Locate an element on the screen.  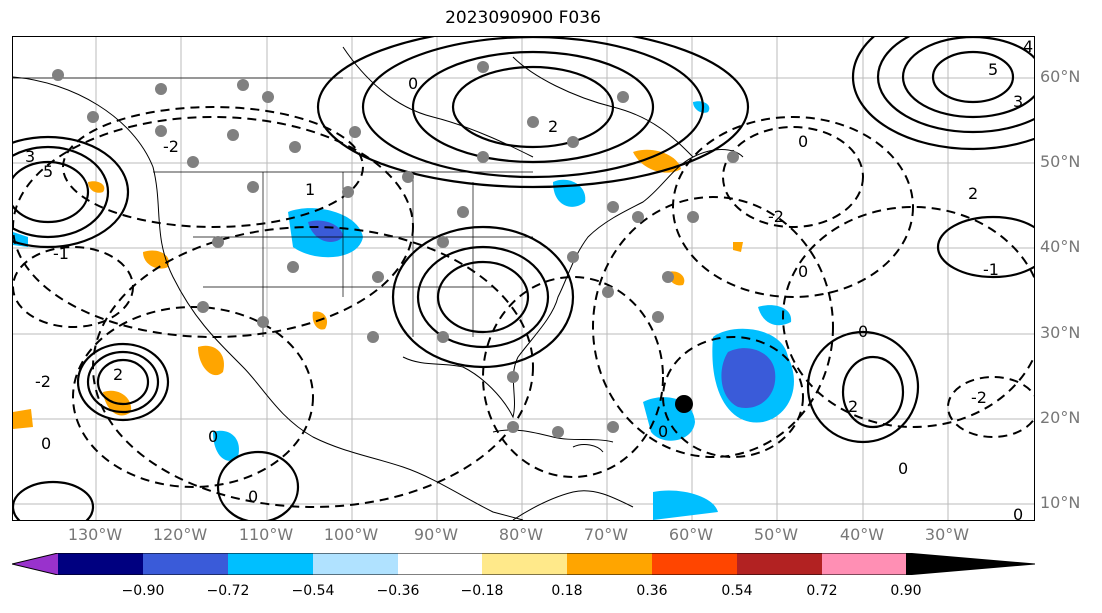
lon-label: 110°W is located at coordinates (266, 534).